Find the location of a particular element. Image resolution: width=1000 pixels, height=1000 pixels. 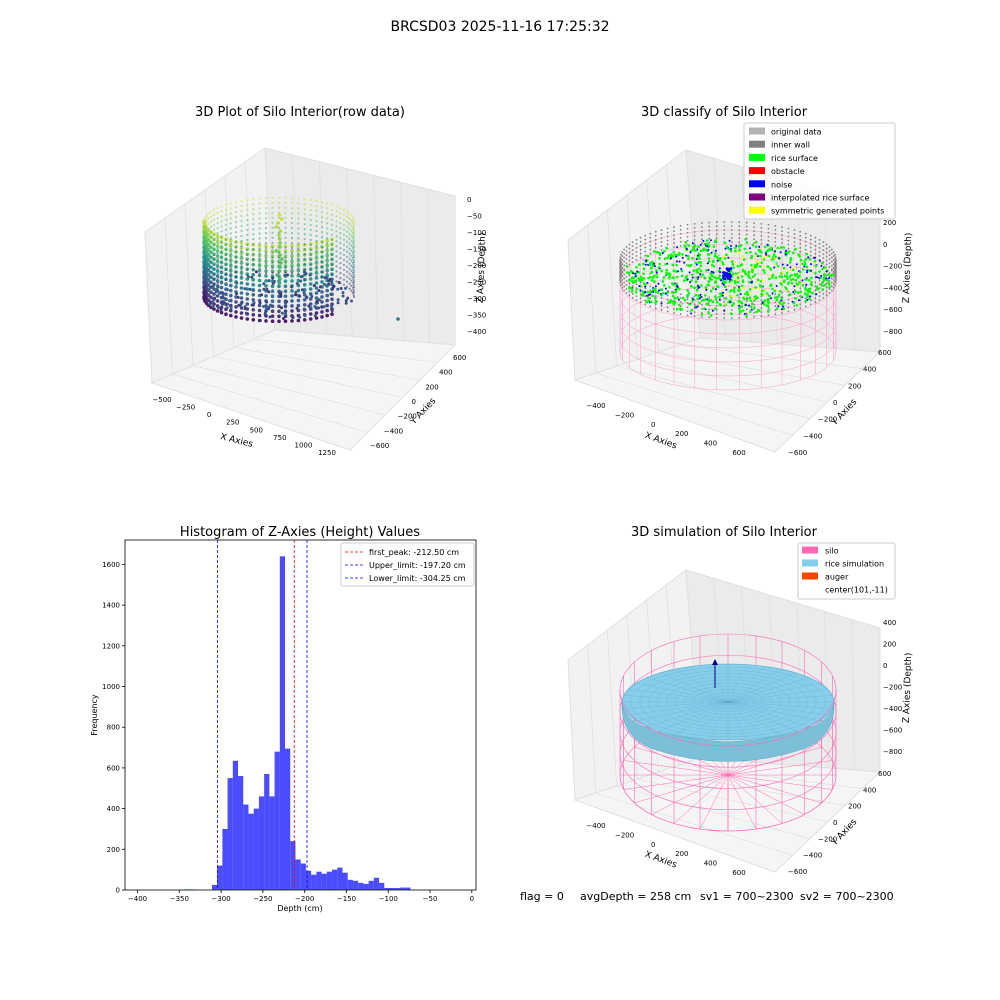

simulation-silo-front-base is located at coordinates (728, 803).